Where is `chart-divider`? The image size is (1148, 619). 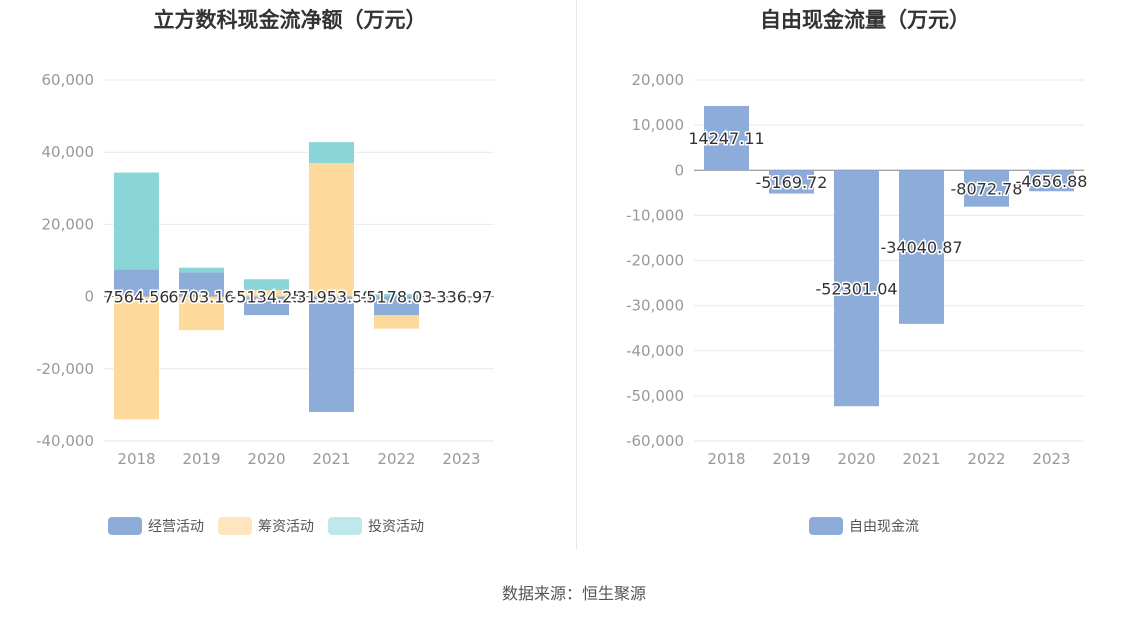
chart-divider is located at coordinates (576, 275).